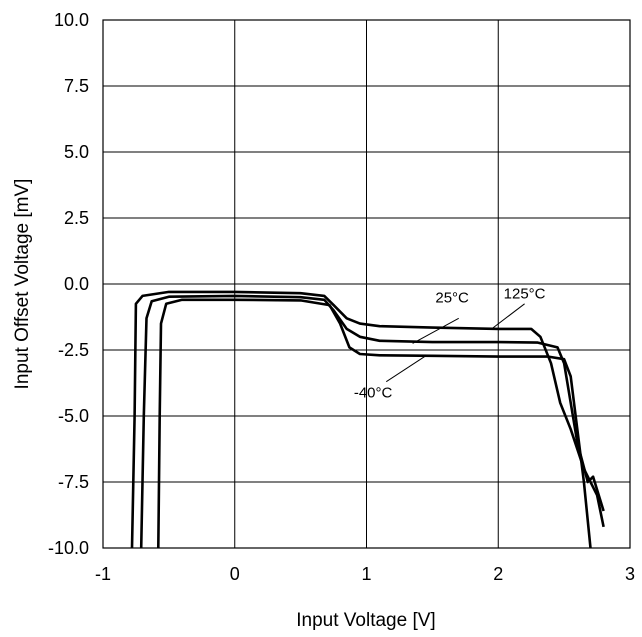 This screenshot has width=642, height=637. Describe the element at coordinates (73, 482) in the screenshot. I see `y-tick-label: -7.5` at that location.